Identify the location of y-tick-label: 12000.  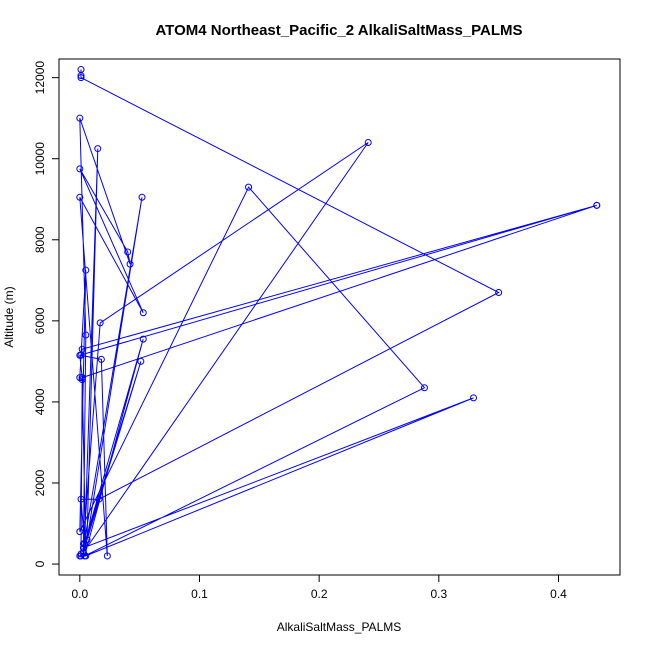
(40, 78).